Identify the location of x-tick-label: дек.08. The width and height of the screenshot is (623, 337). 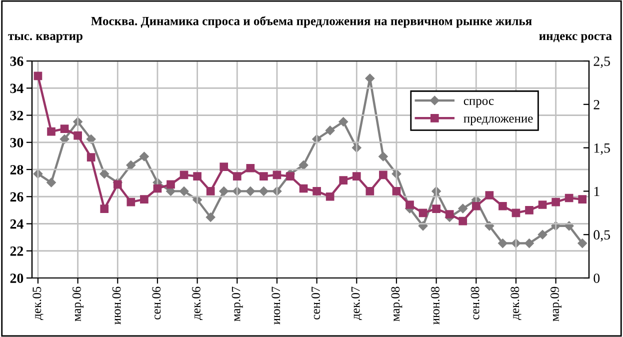
(516, 303).